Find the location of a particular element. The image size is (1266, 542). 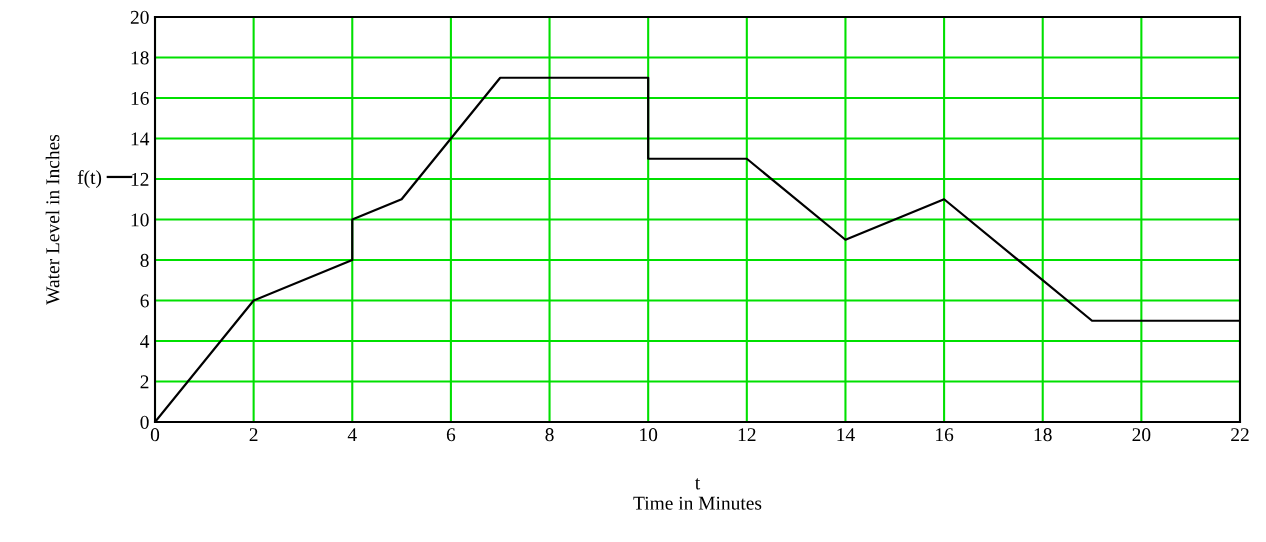

x-tick-label: 16 is located at coordinates (945, 435).